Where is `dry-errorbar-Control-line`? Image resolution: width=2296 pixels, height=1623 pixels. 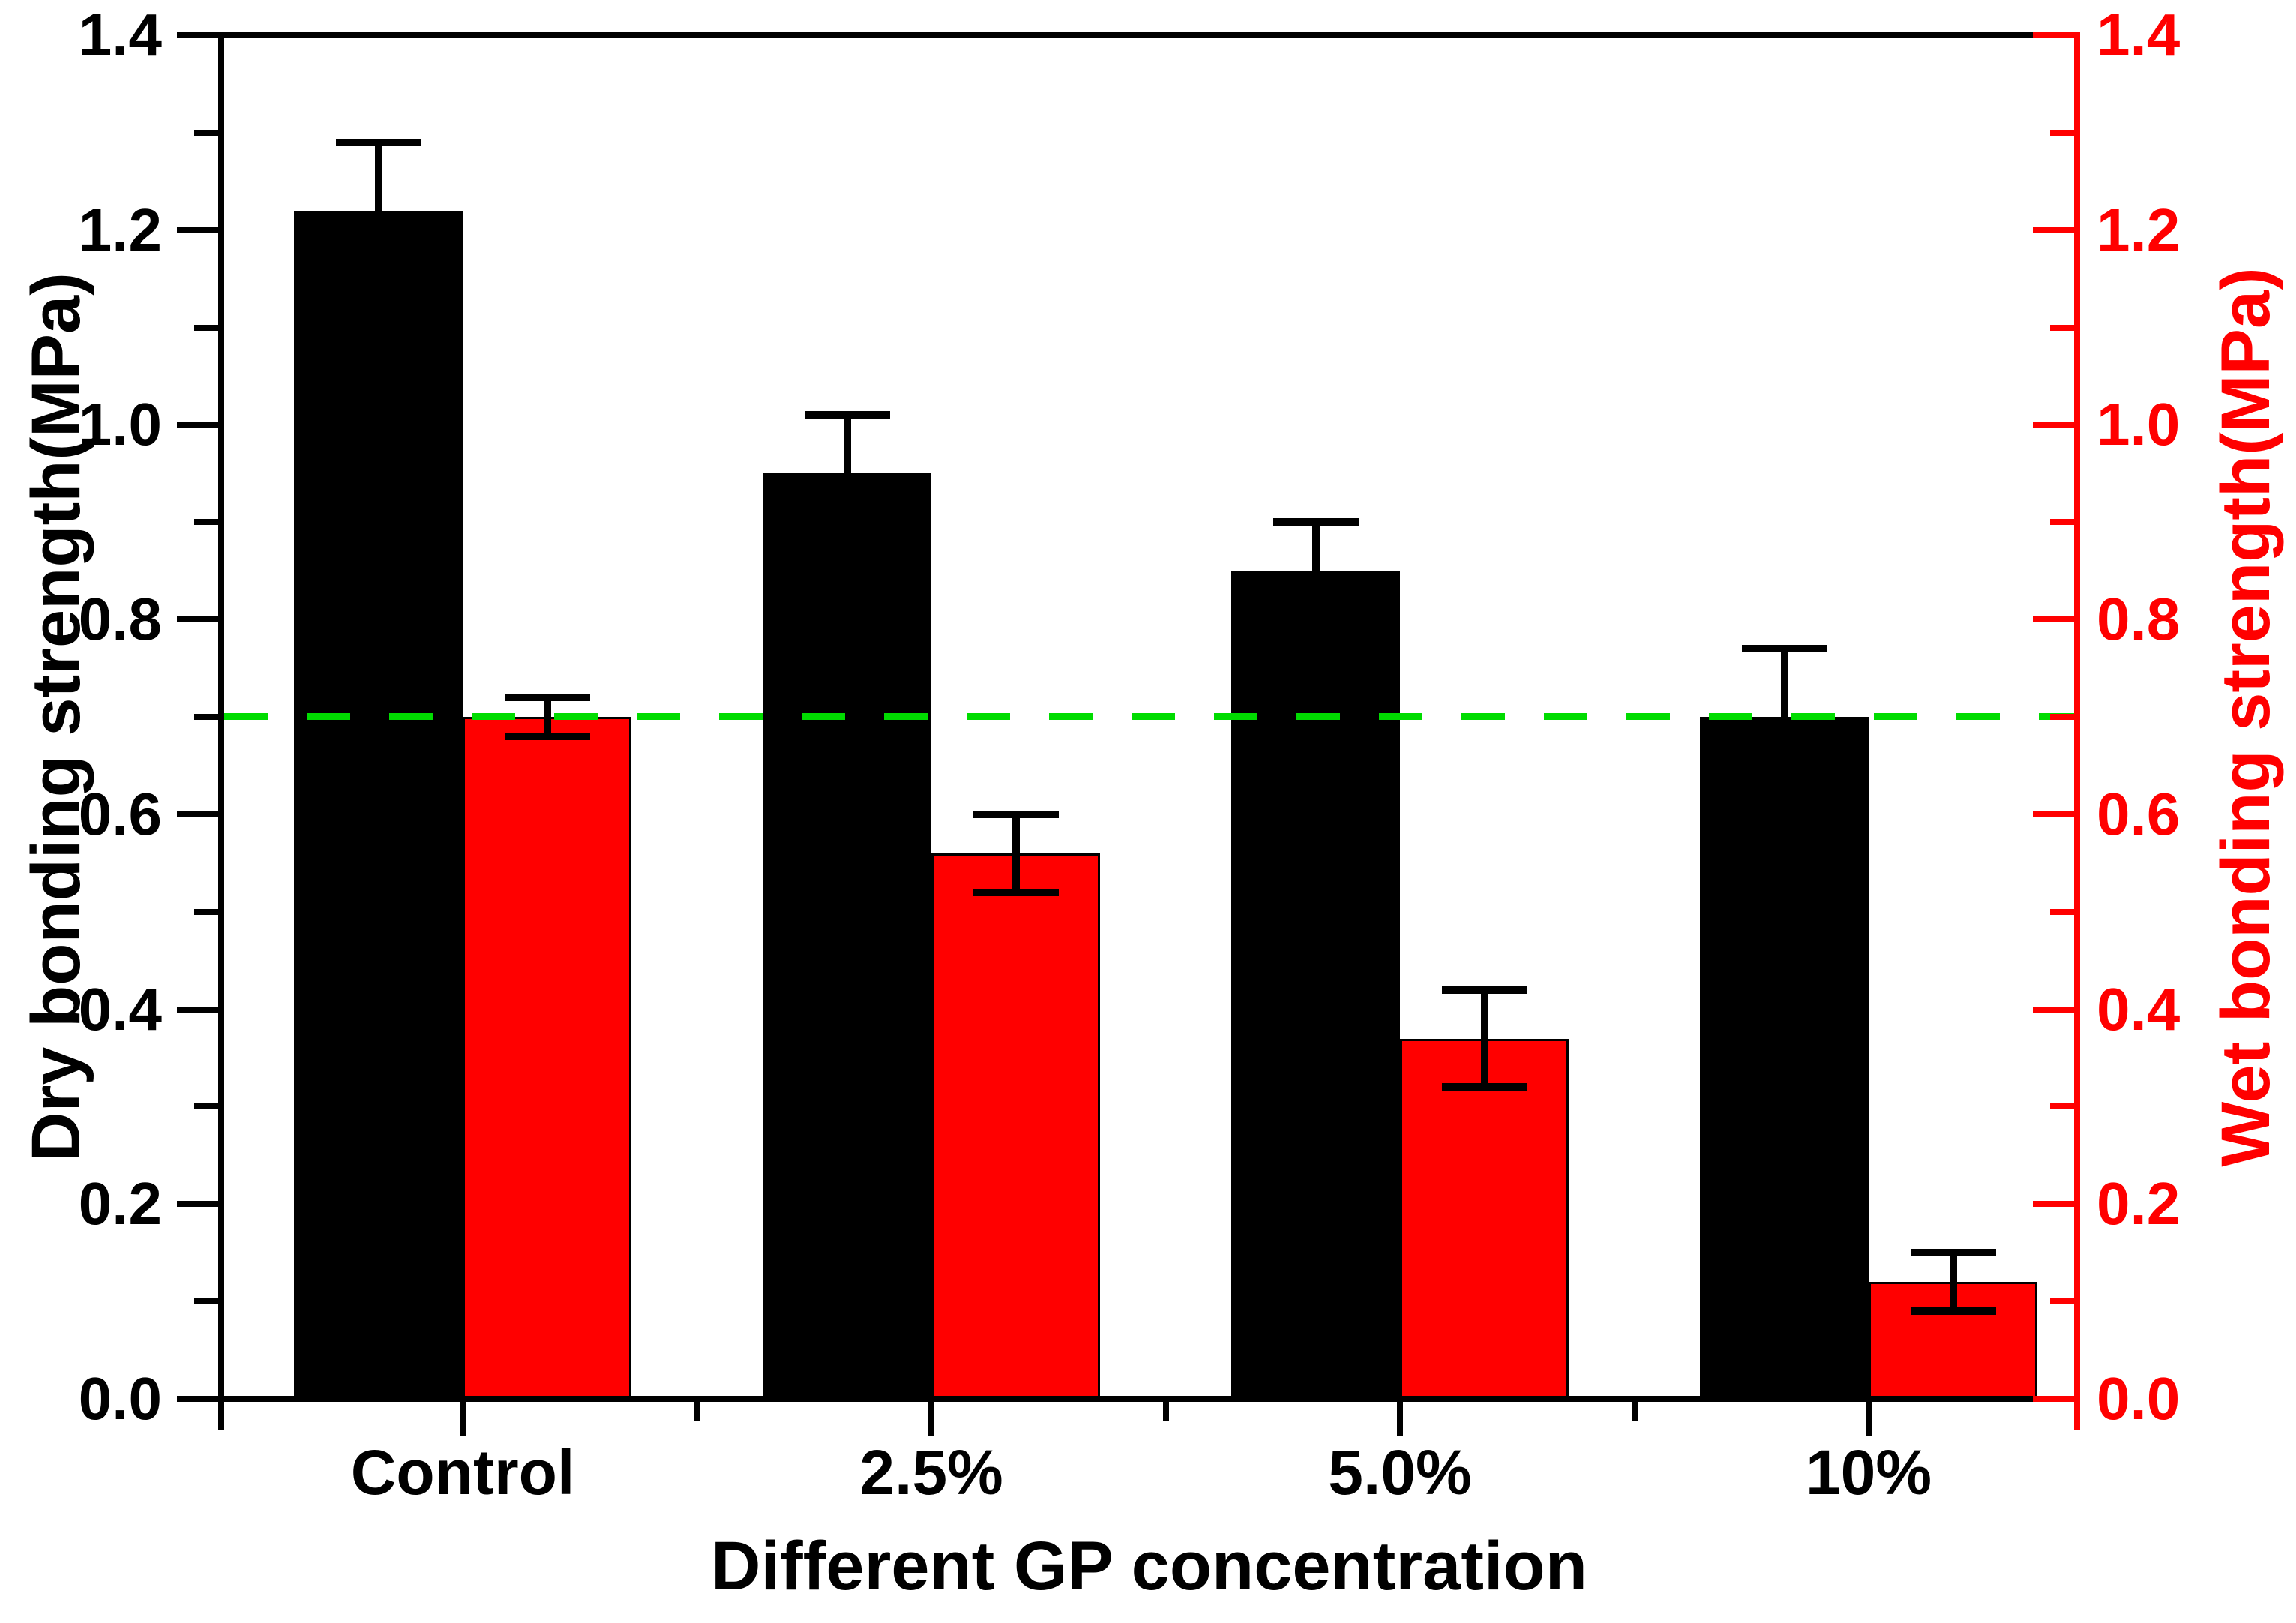 dry-errorbar-Control-line is located at coordinates (378, 210).